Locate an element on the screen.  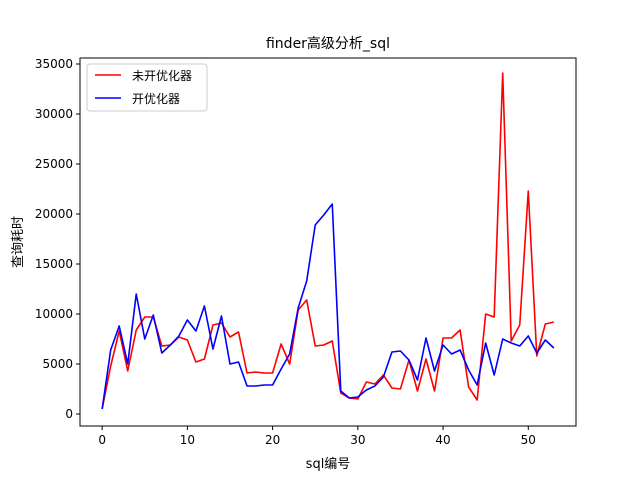
x-tick-label: 40 is located at coordinates (442, 440).